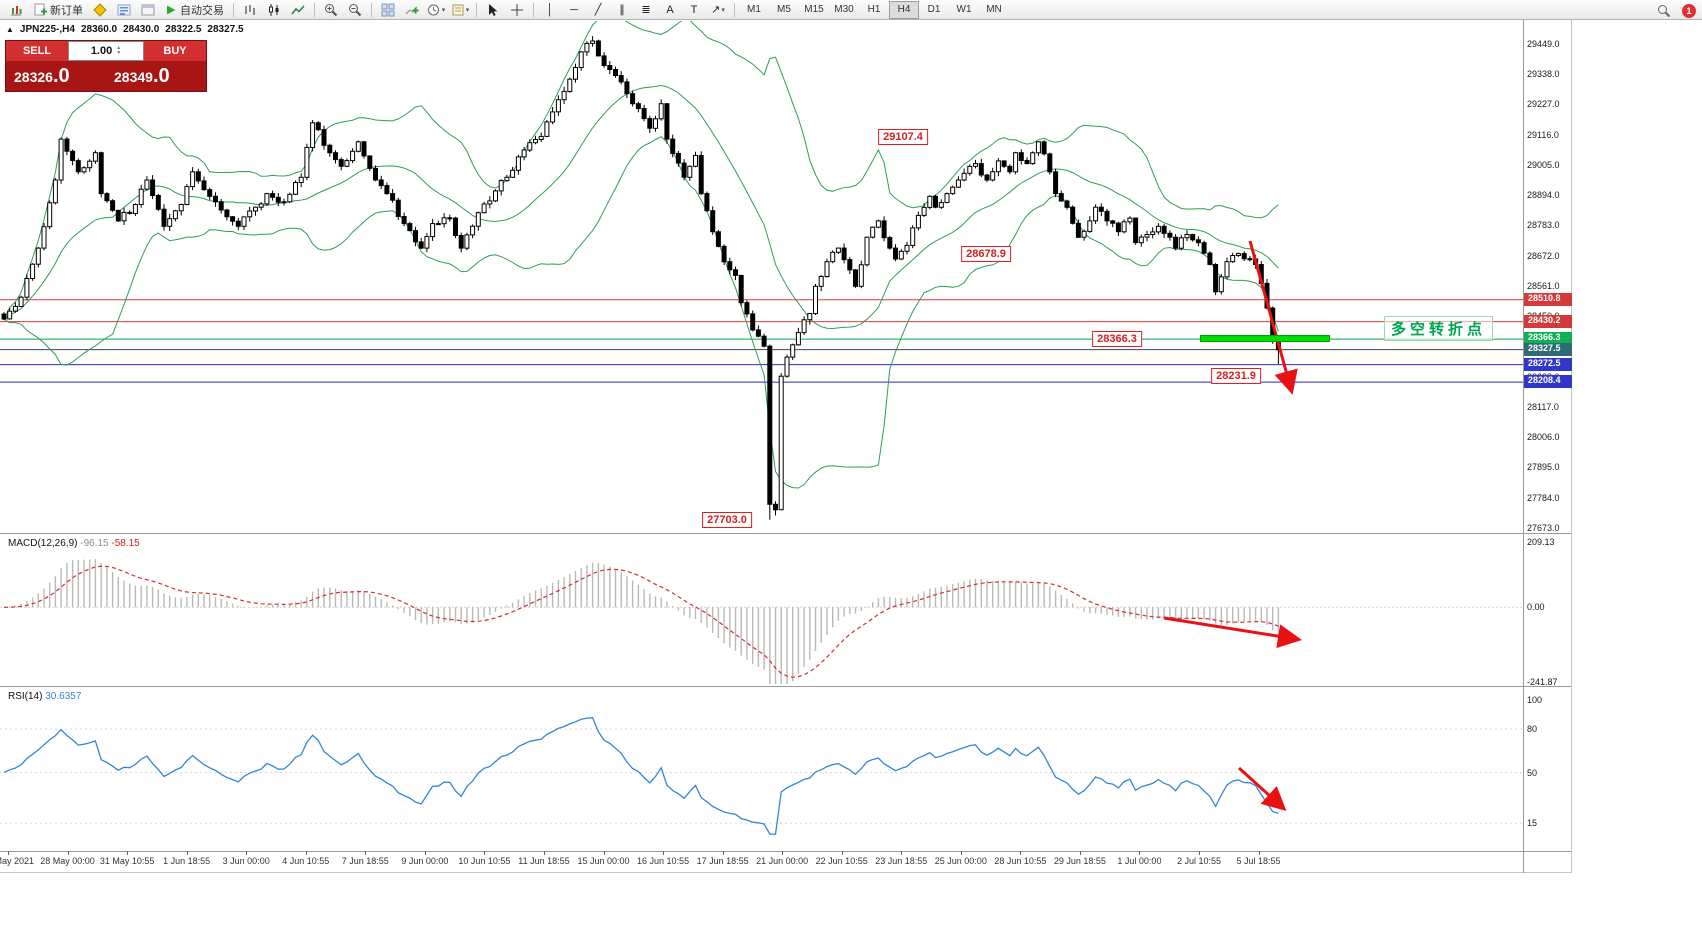  I want to click on templates-icon: ▾, so click(460, 10).